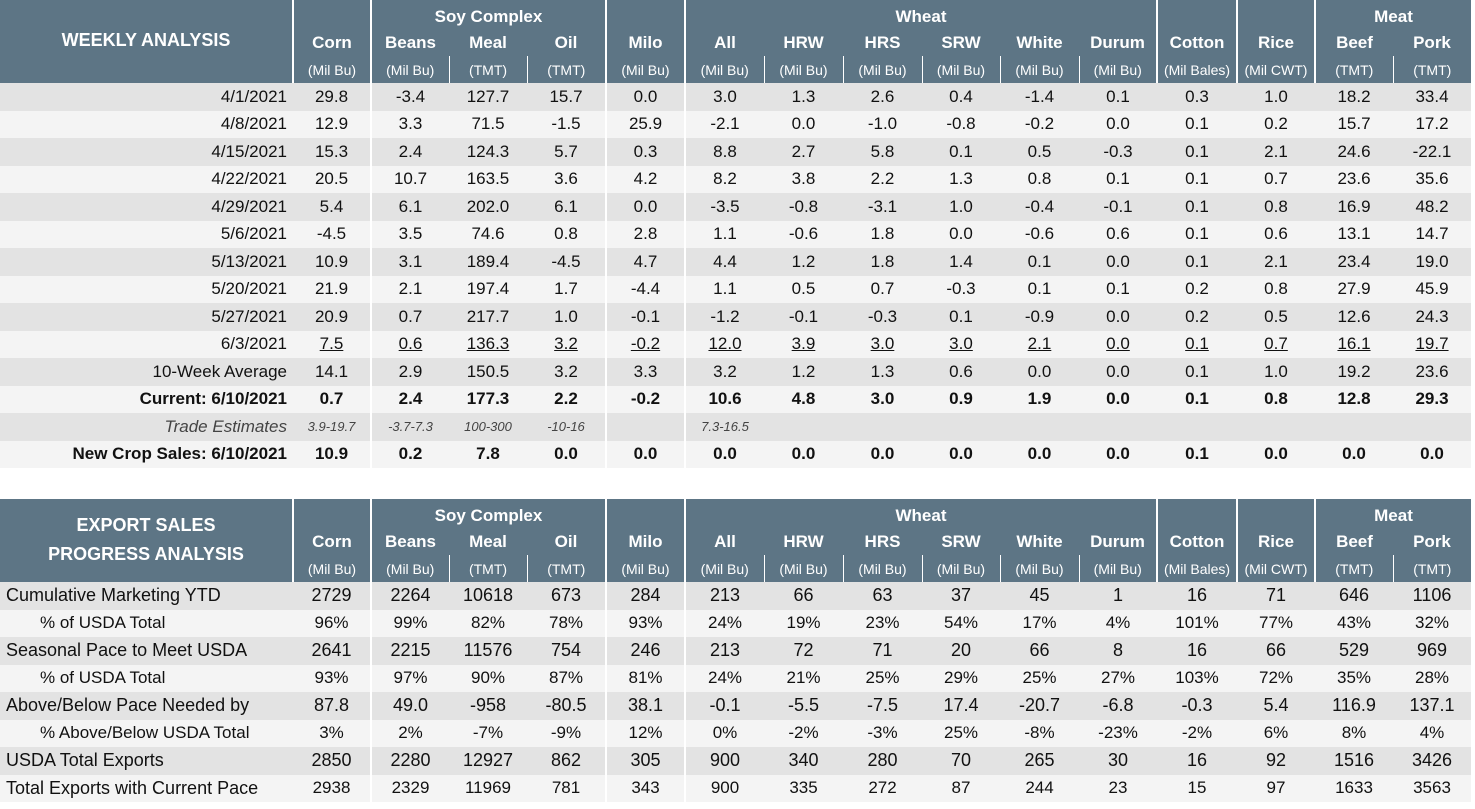 The width and height of the screenshot is (1475, 809). Describe the element at coordinates (724, 344) in the screenshot. I see `table-cell: 12.0` at that location.